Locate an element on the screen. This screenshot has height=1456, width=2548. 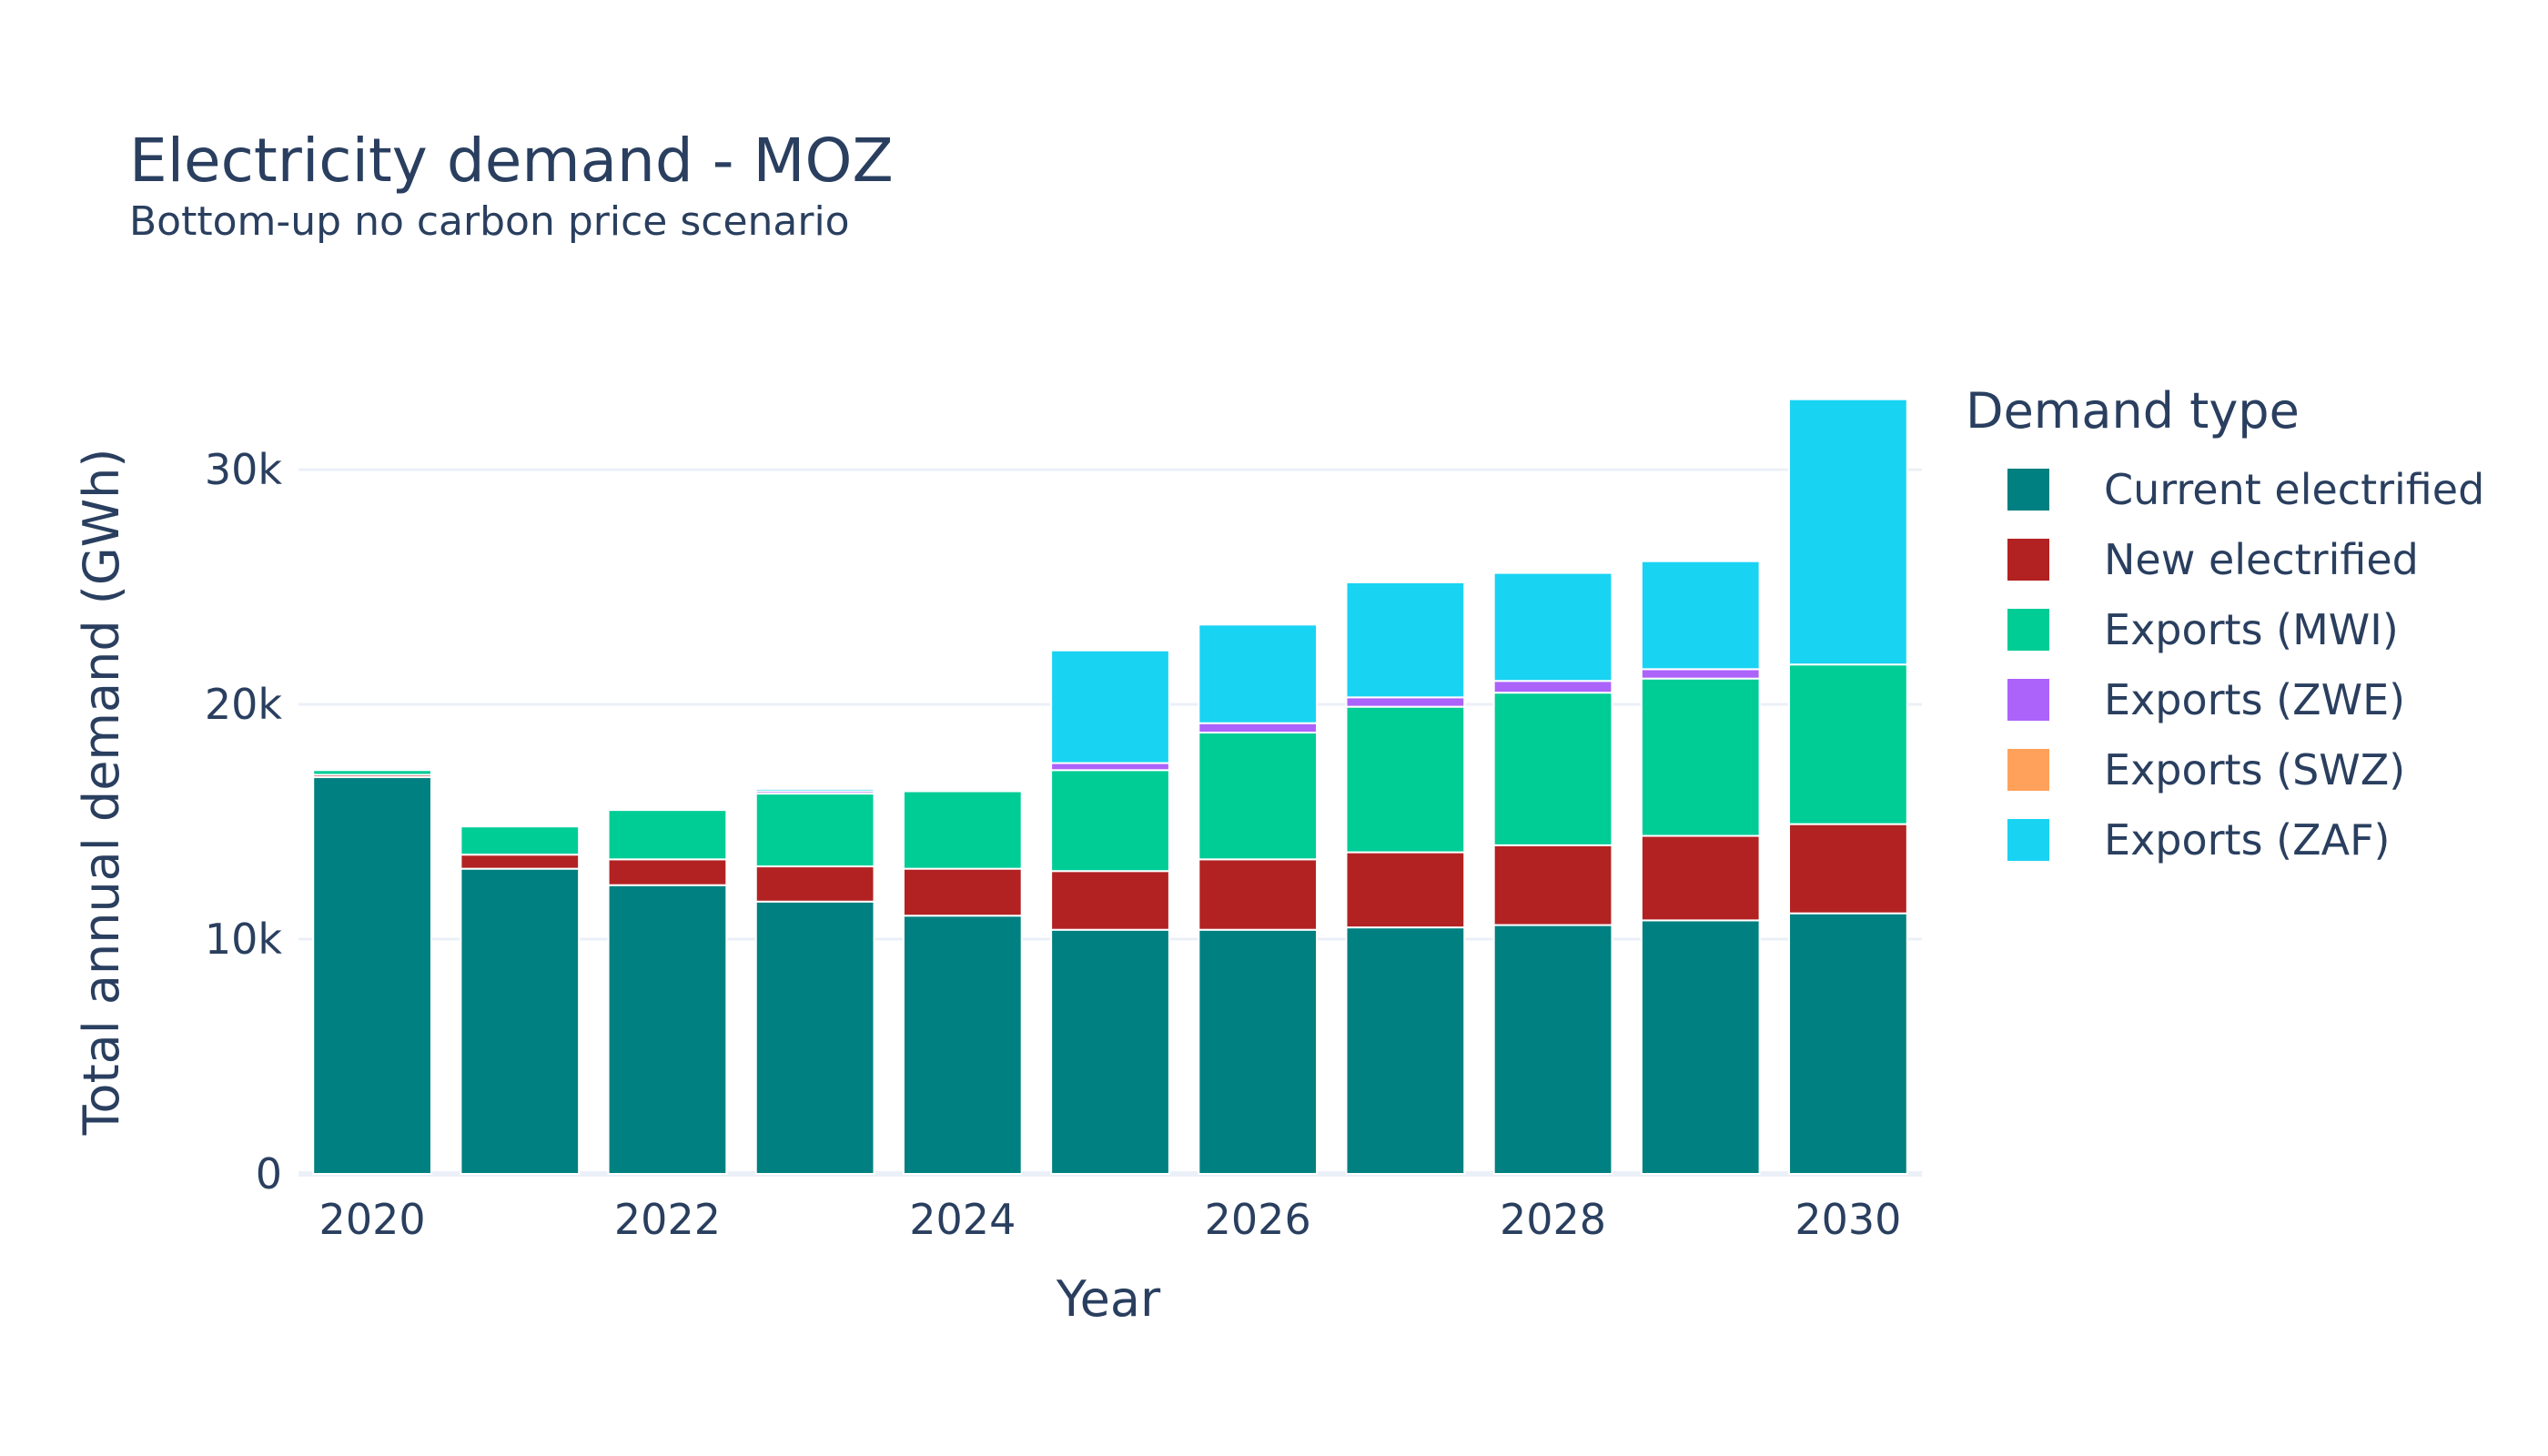
bar-segment-2030-new-electrified is located at coordinates (1848, 869).